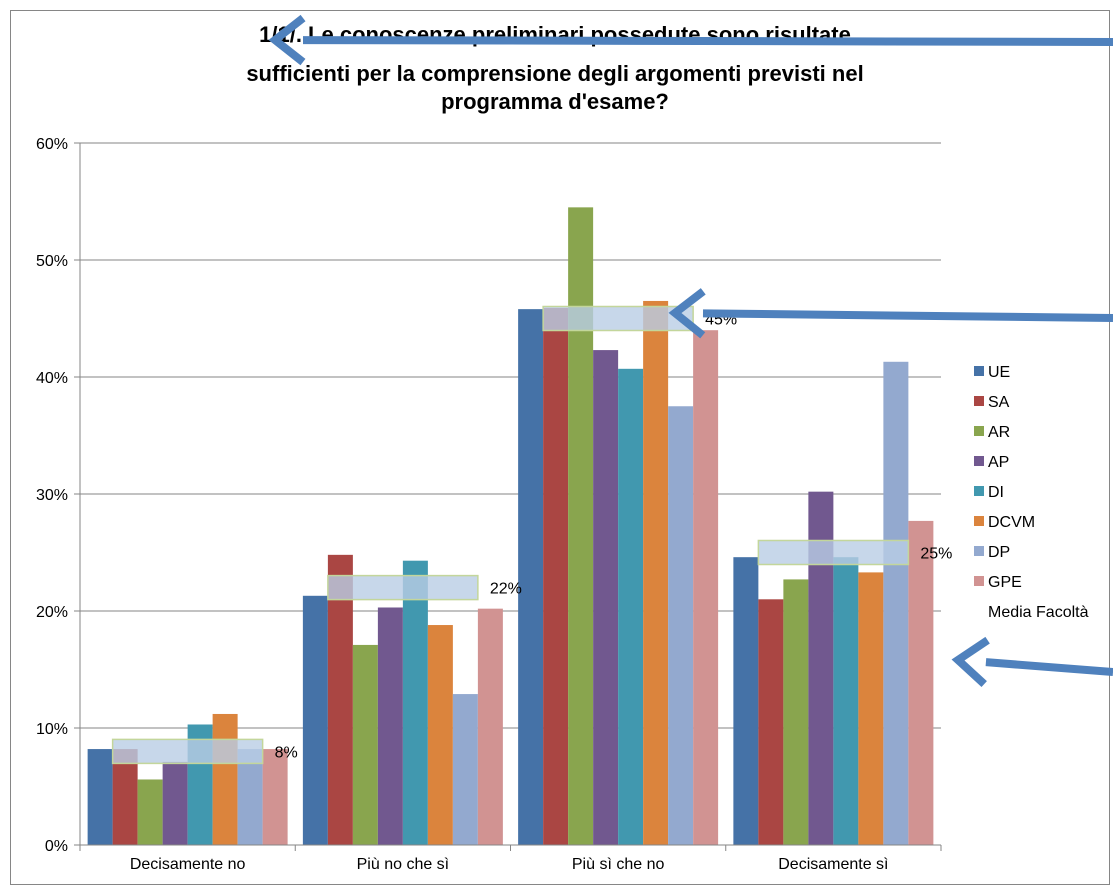 This screenshot has width=1113, height=888. Describe the element at coordinates (618, 864) in the screenshot. I see `x-tick-label: Più sì che no` at that location.